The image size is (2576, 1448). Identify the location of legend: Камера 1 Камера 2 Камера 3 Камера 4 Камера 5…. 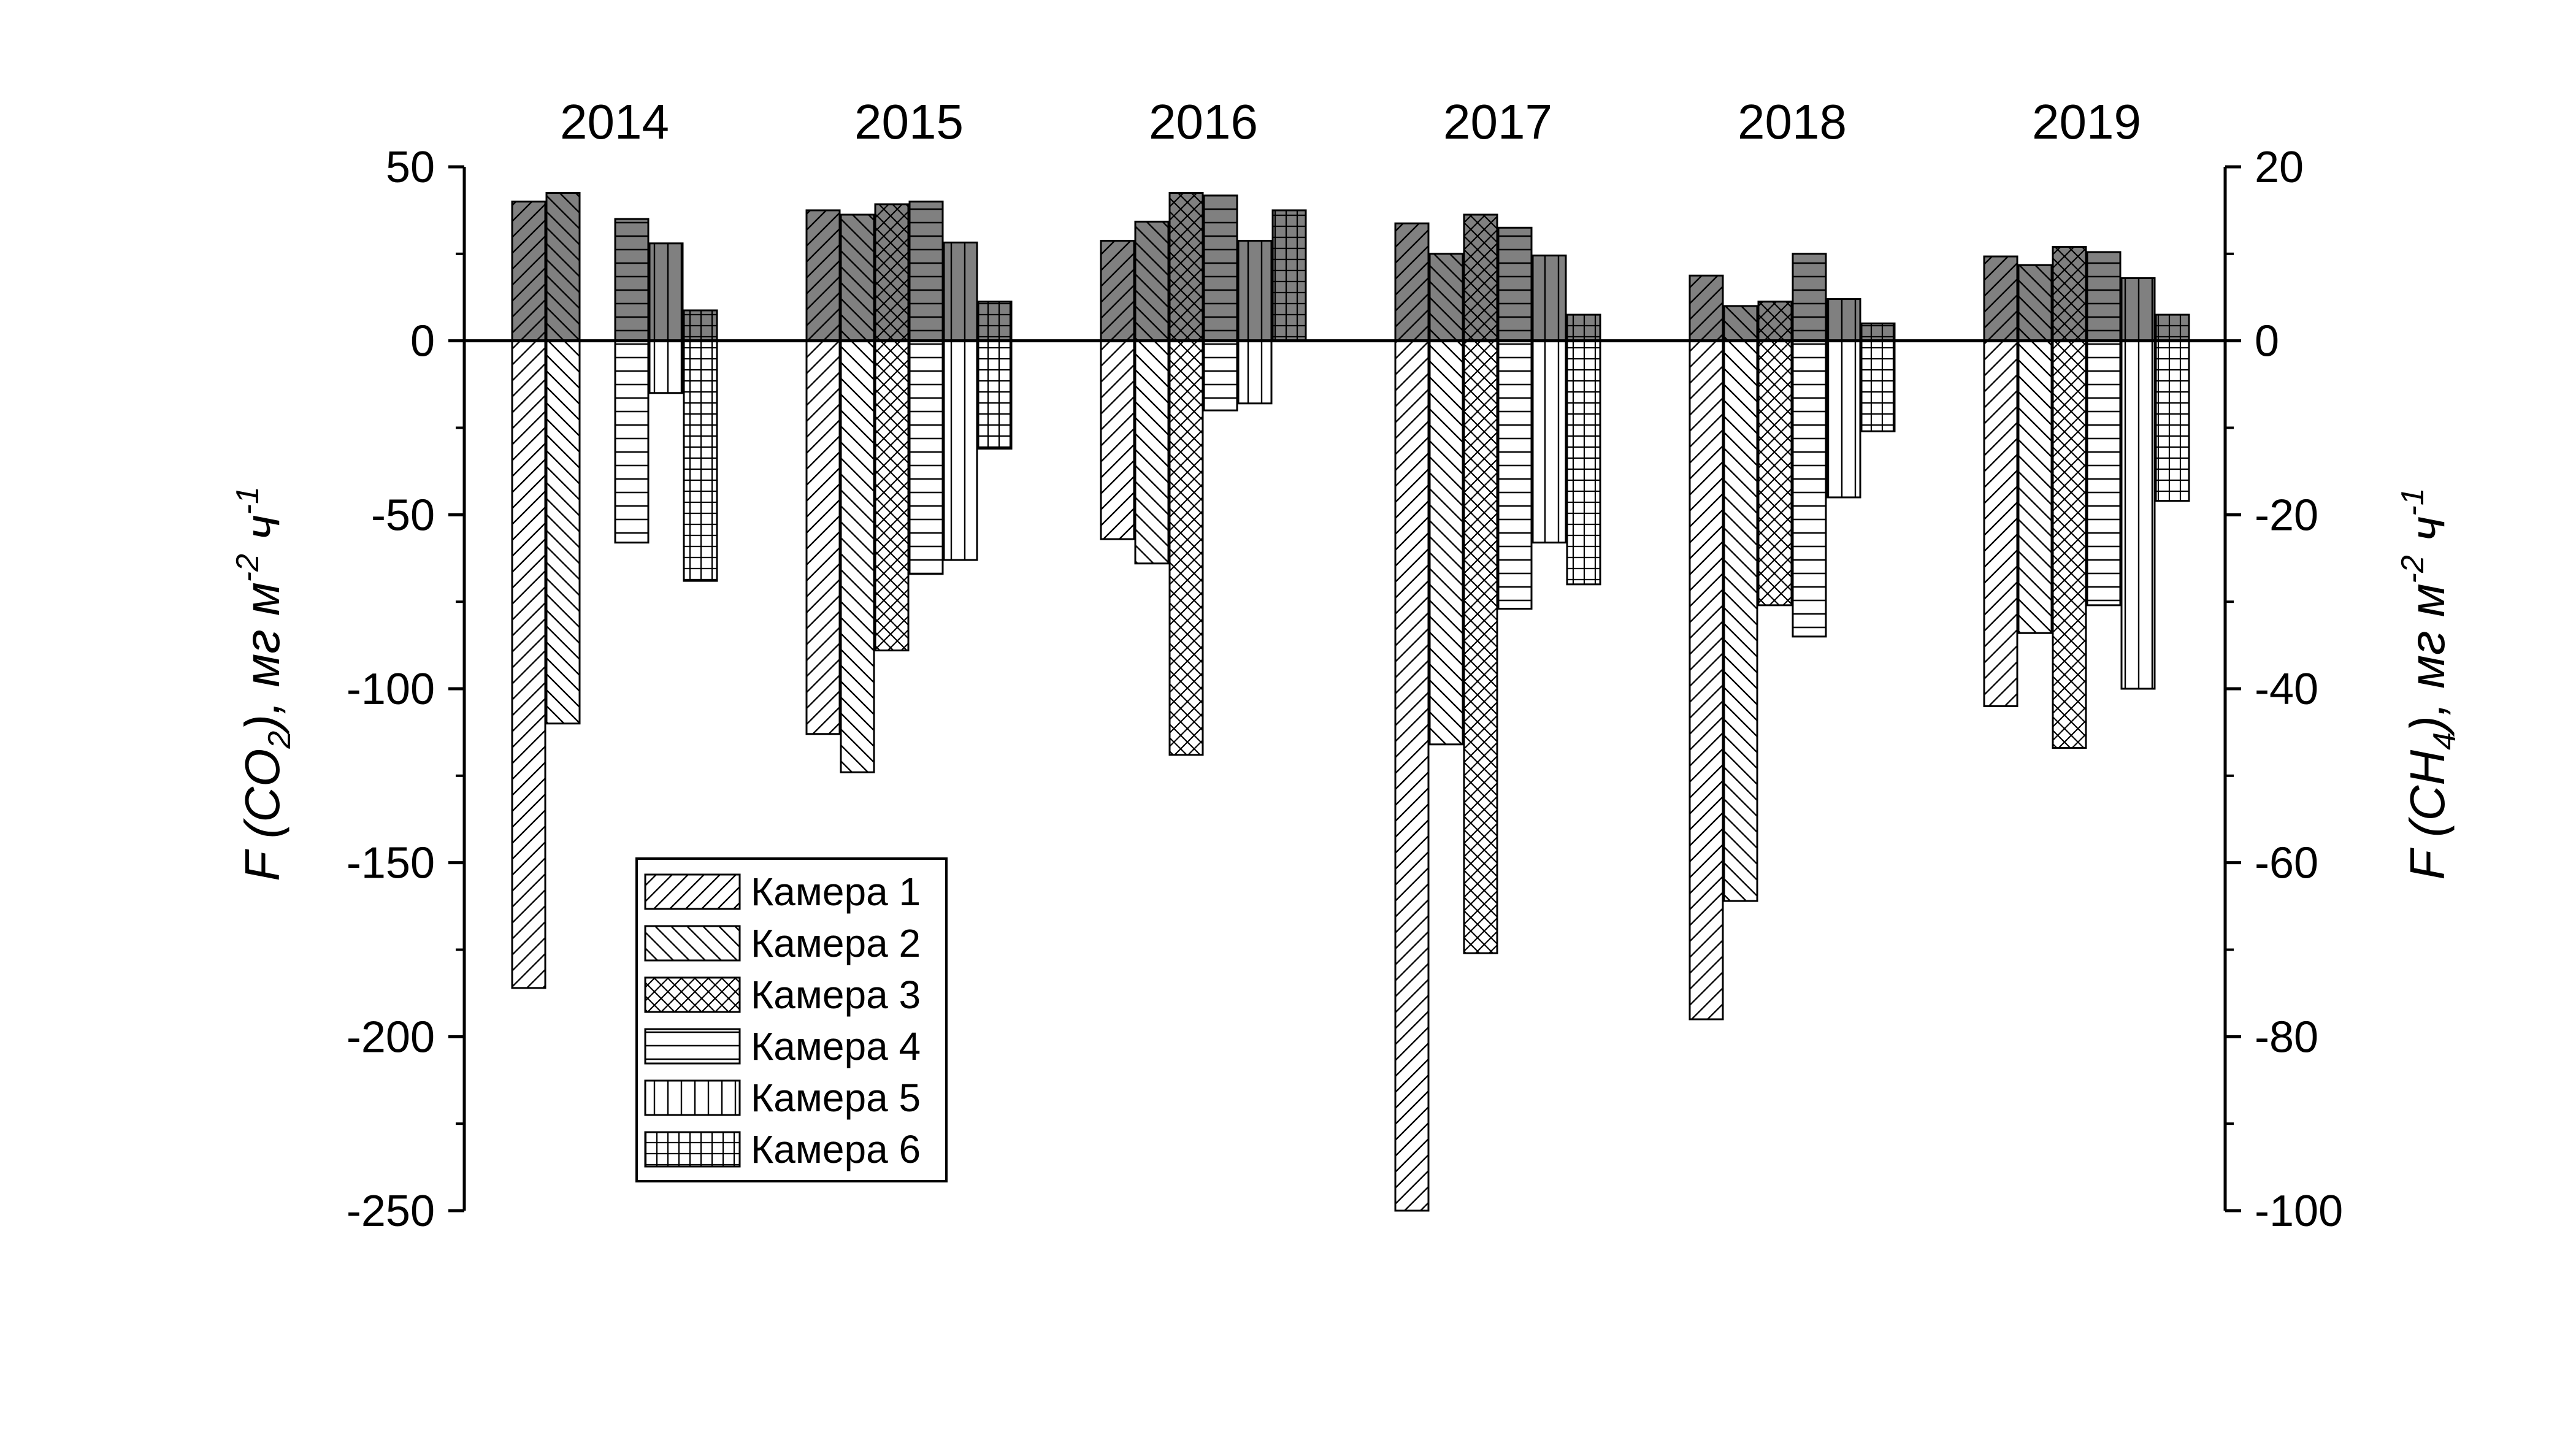
(791, 1019).